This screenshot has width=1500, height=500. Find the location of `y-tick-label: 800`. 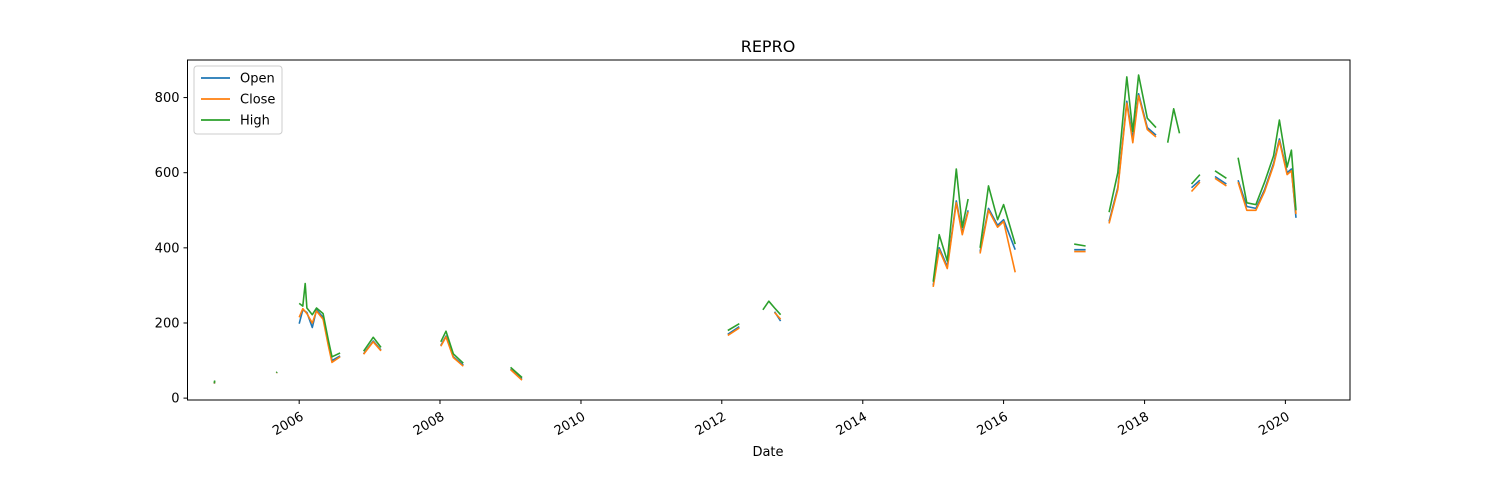

y-tick-label: 800 is located at coordinates (167, 98).